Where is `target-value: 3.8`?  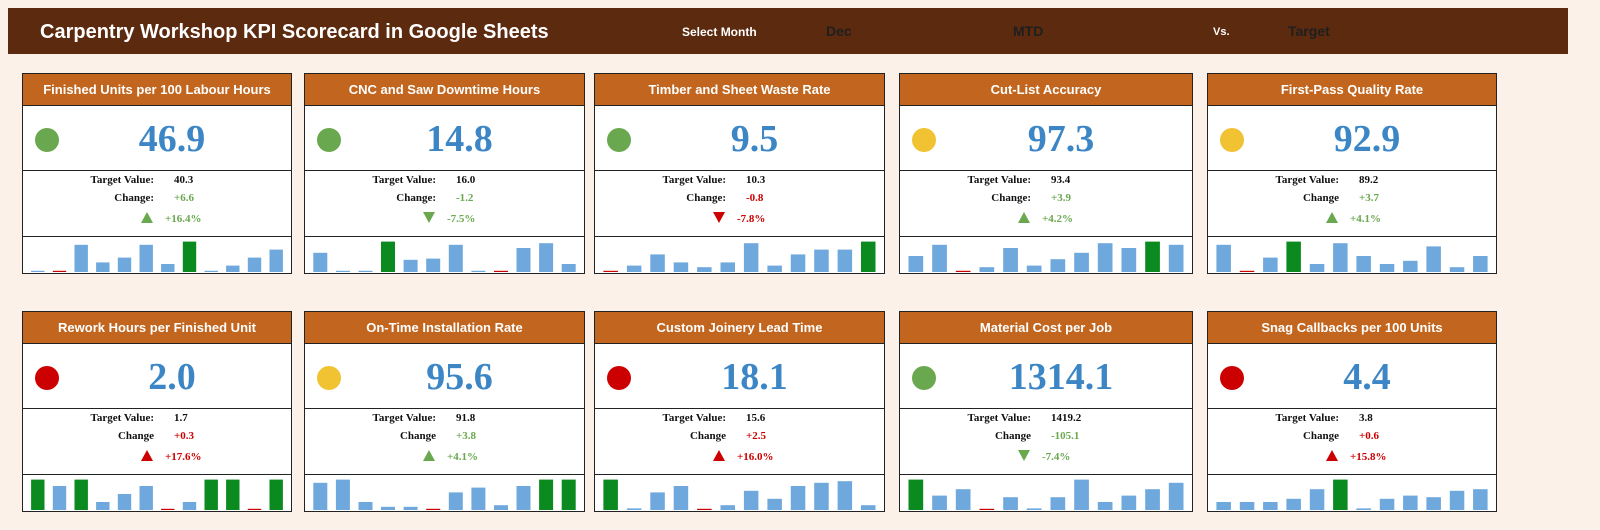 target-value: 3.8 is located at coordinates (1366, 418).